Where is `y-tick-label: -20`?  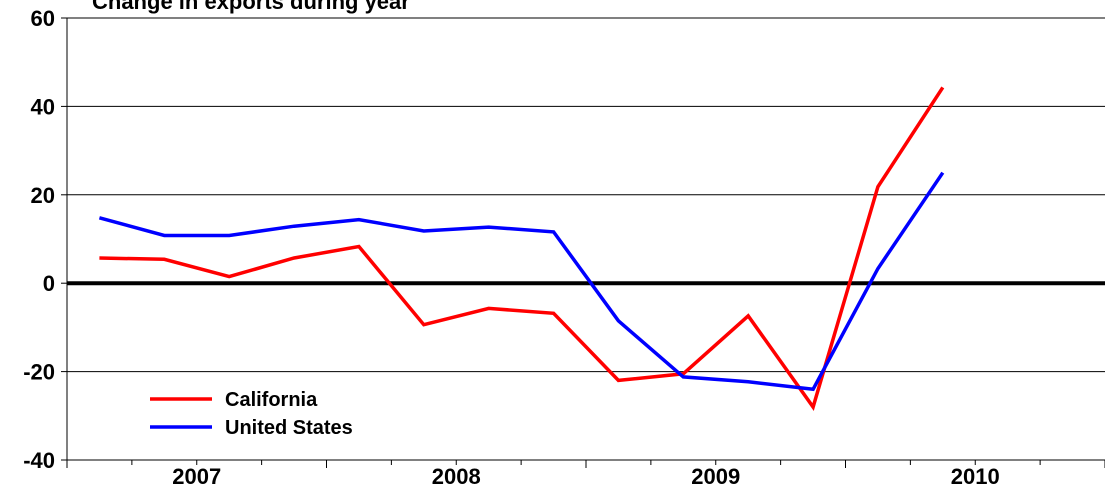
y-tick-label: -20 is located at coordinates (39, 372).